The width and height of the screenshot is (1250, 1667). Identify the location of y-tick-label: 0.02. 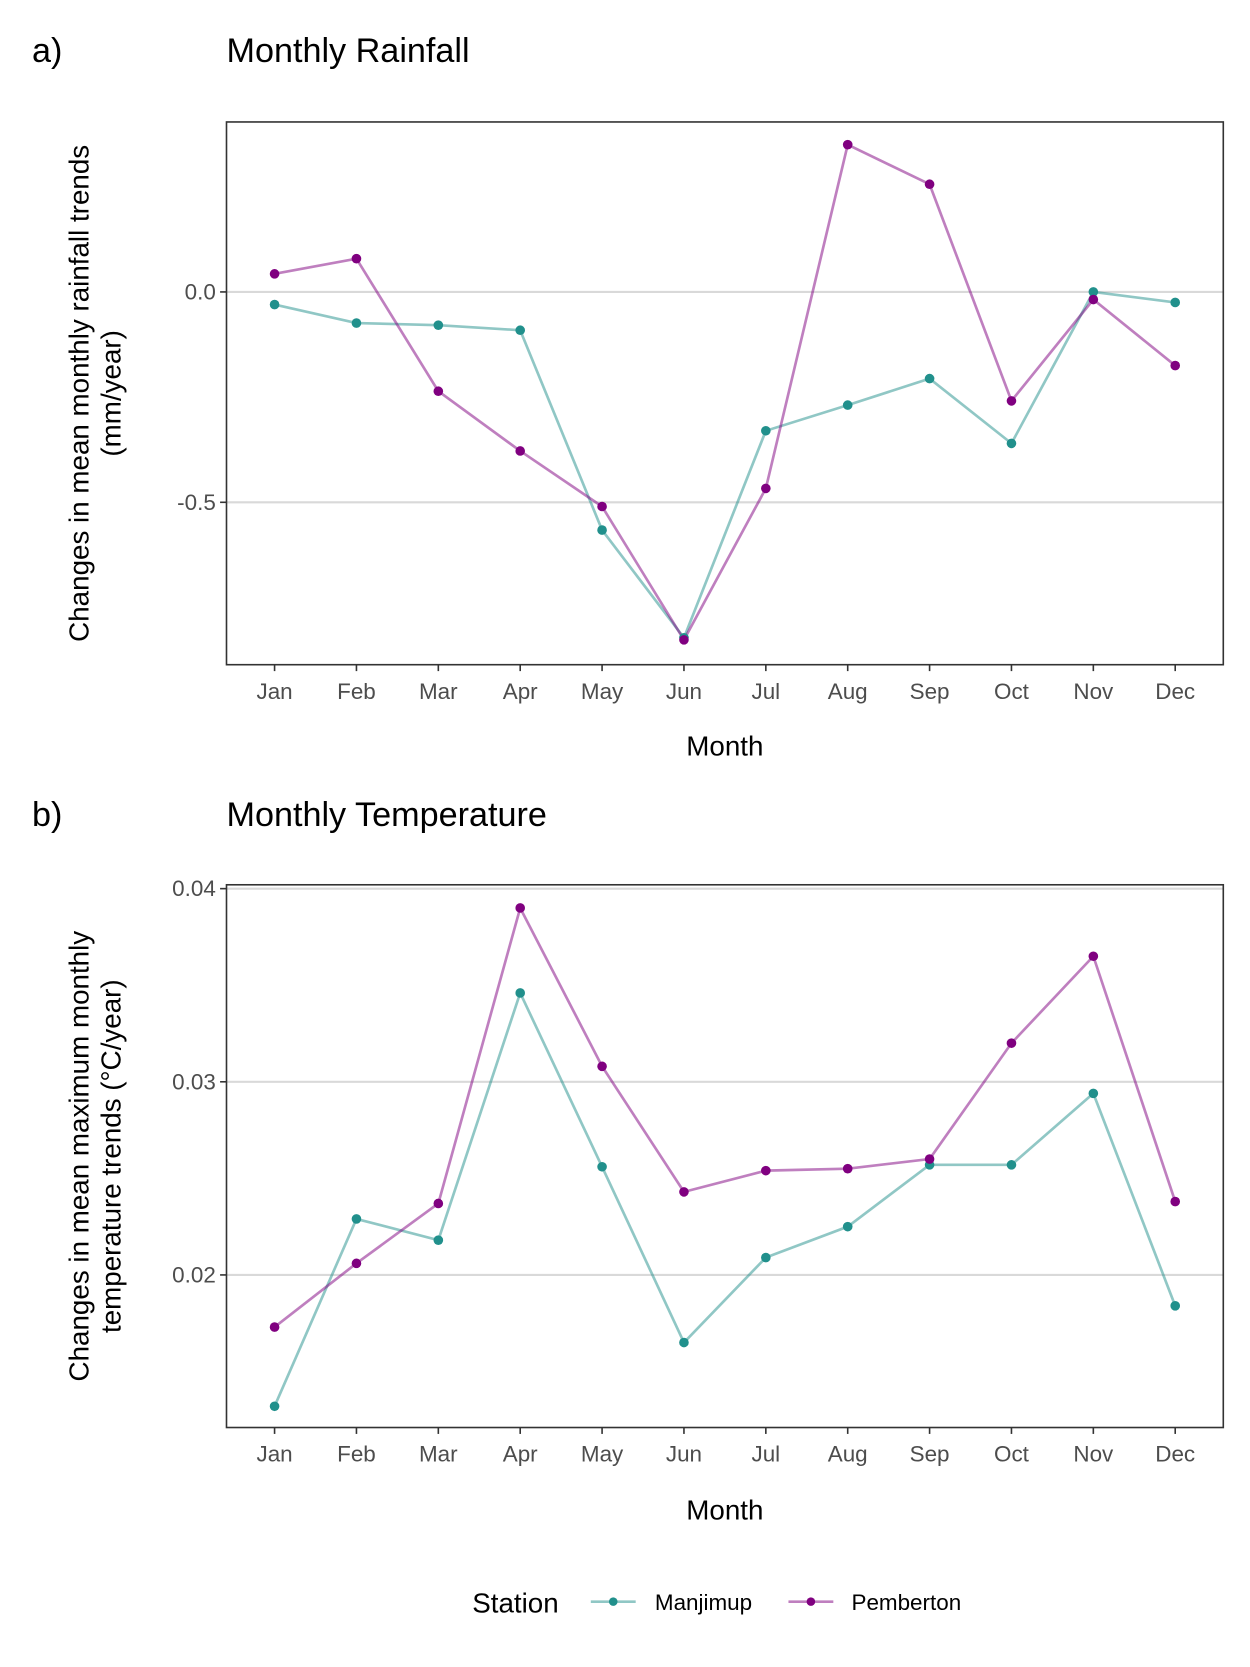
(194, 1274).